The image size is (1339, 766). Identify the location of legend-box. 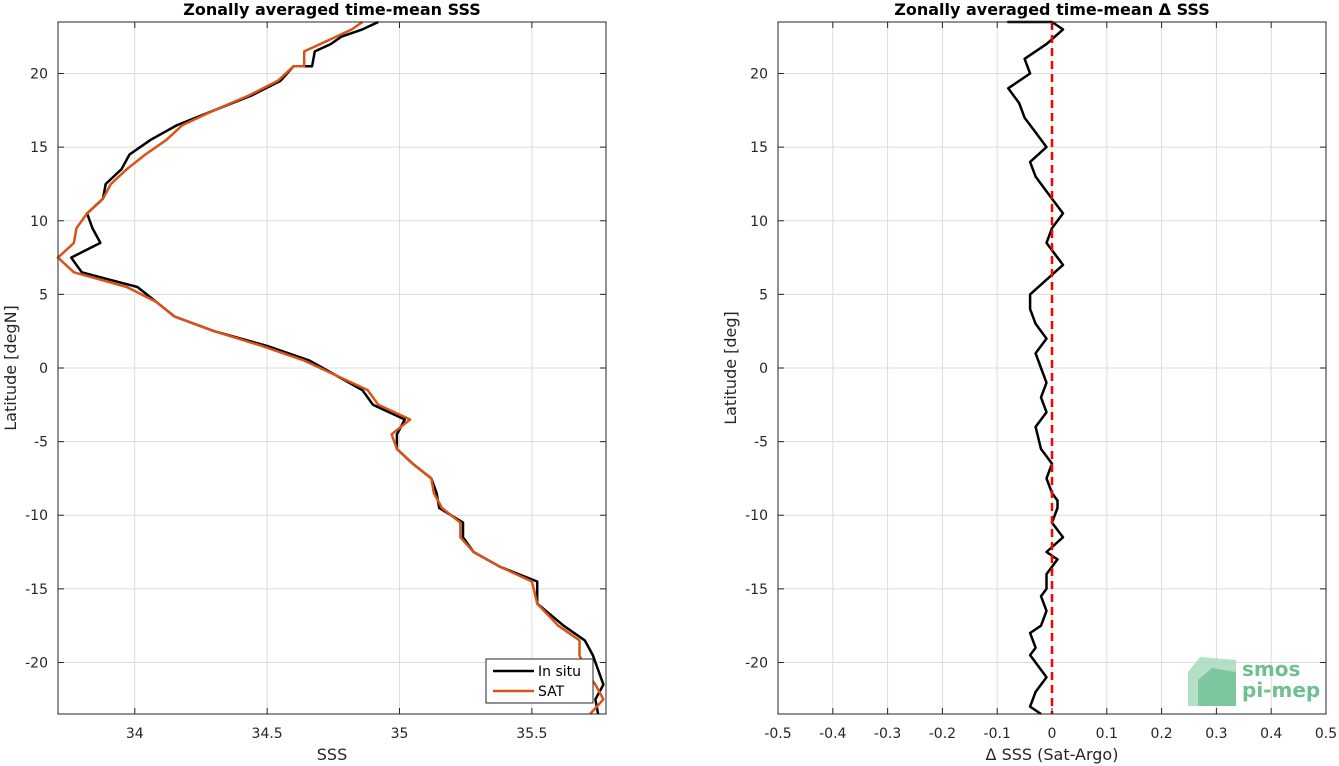
(539, 681).